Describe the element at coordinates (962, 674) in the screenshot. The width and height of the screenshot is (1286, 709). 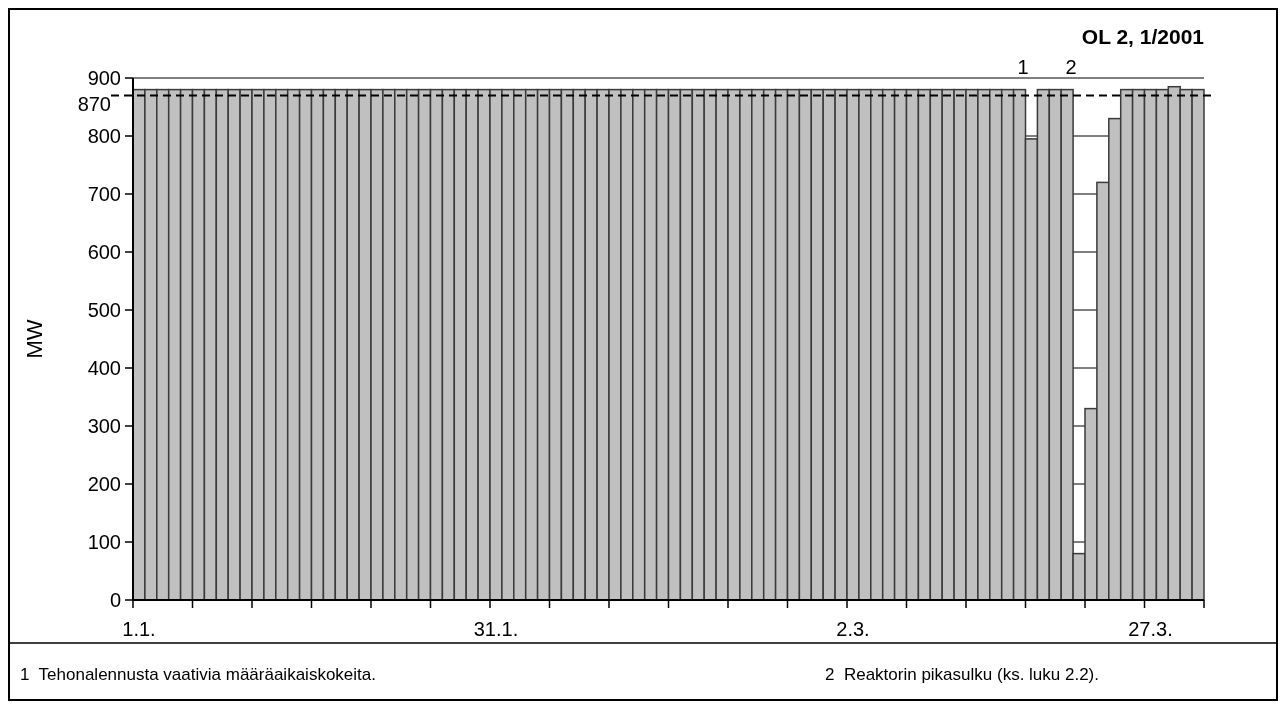
I see `text: 2 Reaktorin pikasulku (ks. luku 2.2).` at that location.